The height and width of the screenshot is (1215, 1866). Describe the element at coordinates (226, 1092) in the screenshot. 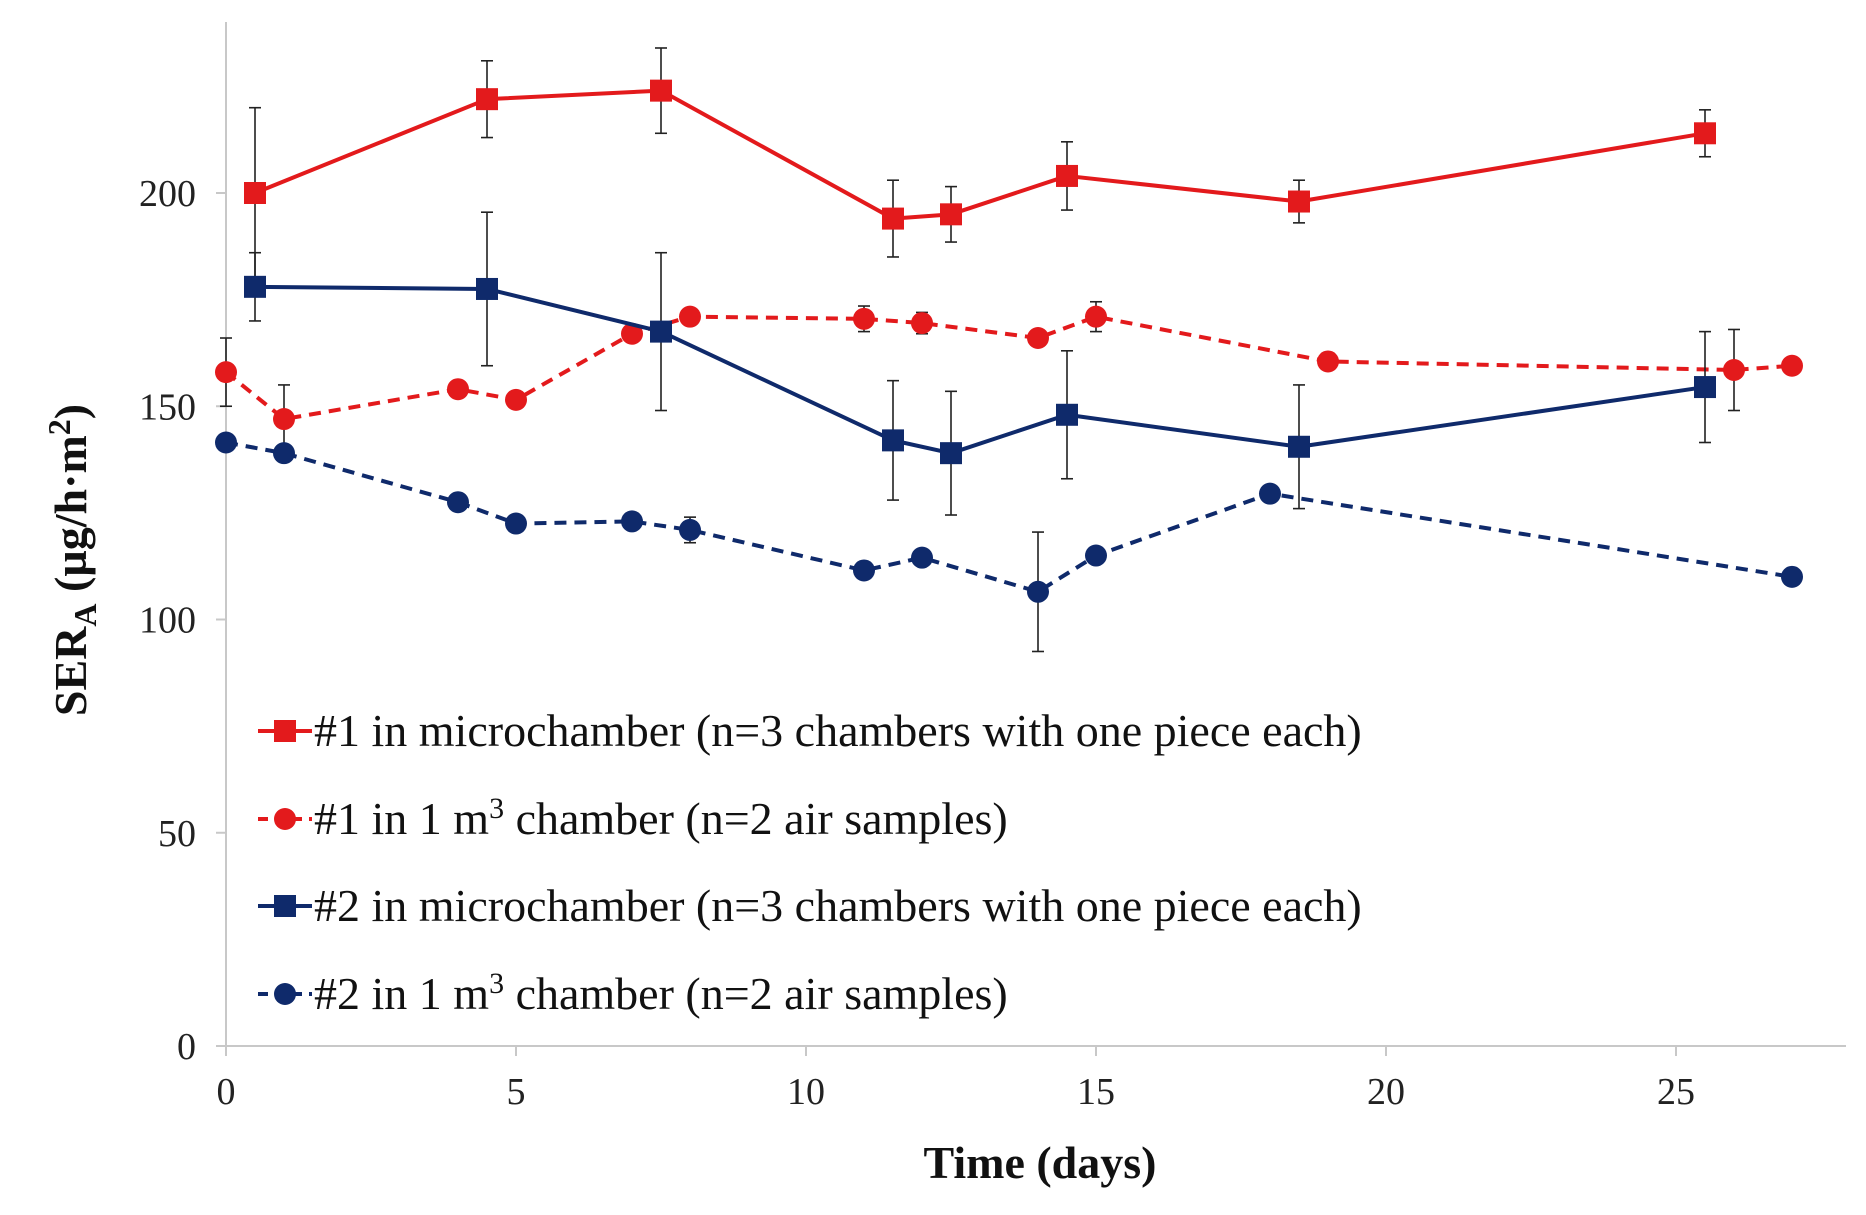

I see `x-tick-label: 0` at that location.